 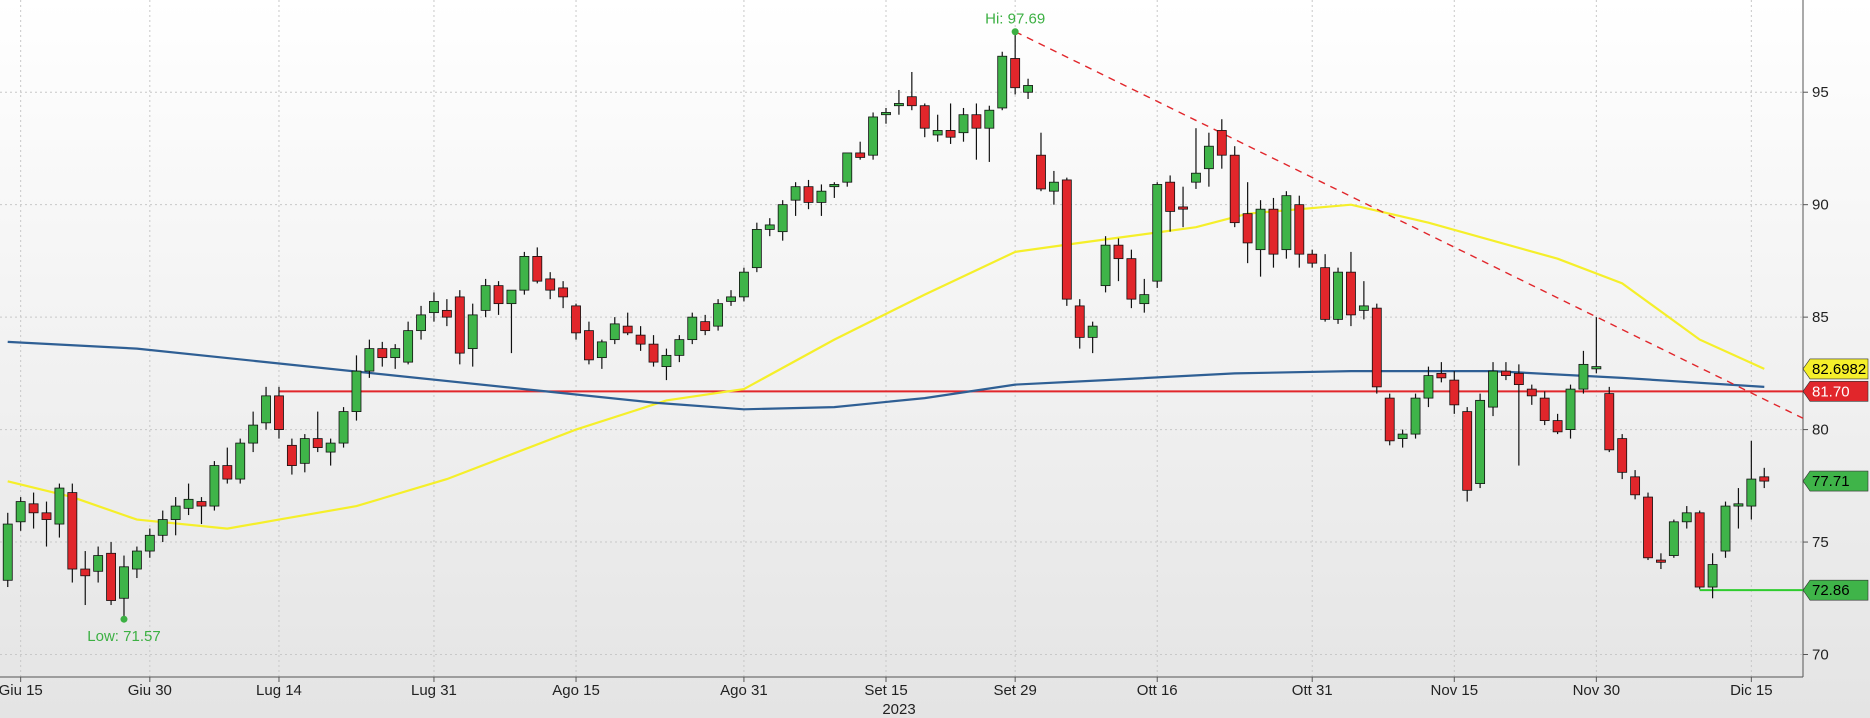 I want to click on y-tick-label: 70, so click(x=1820, y=655).